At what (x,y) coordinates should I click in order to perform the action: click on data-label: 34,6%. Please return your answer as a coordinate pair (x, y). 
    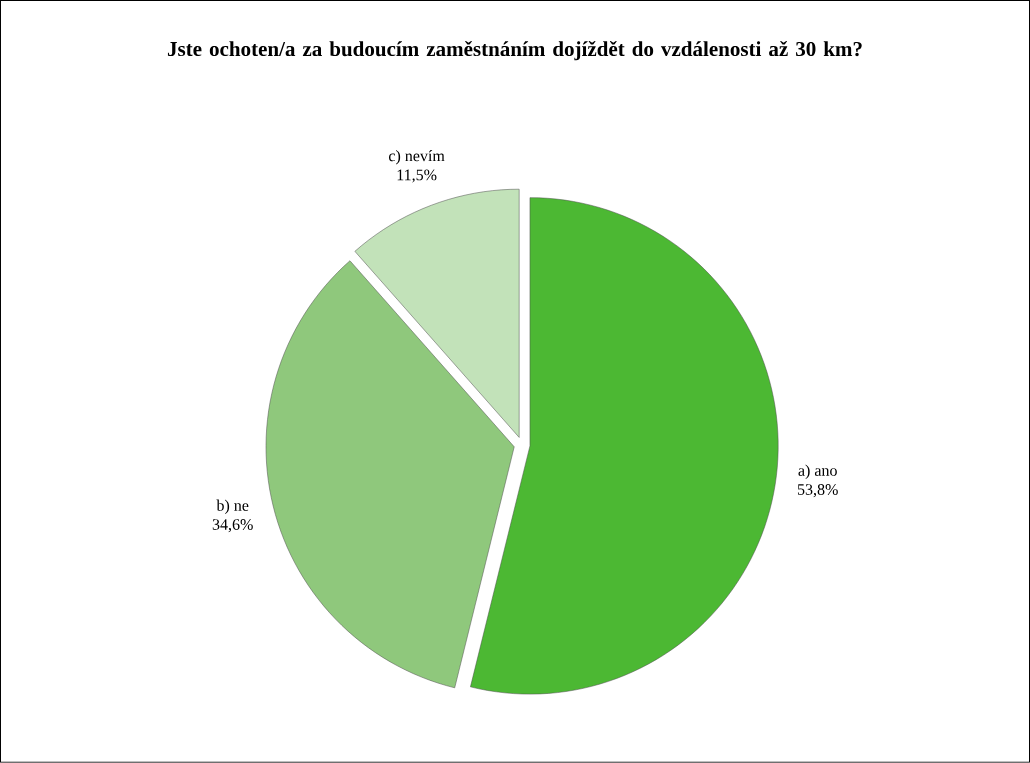
    Looking at the image, I should click on (232, 526).